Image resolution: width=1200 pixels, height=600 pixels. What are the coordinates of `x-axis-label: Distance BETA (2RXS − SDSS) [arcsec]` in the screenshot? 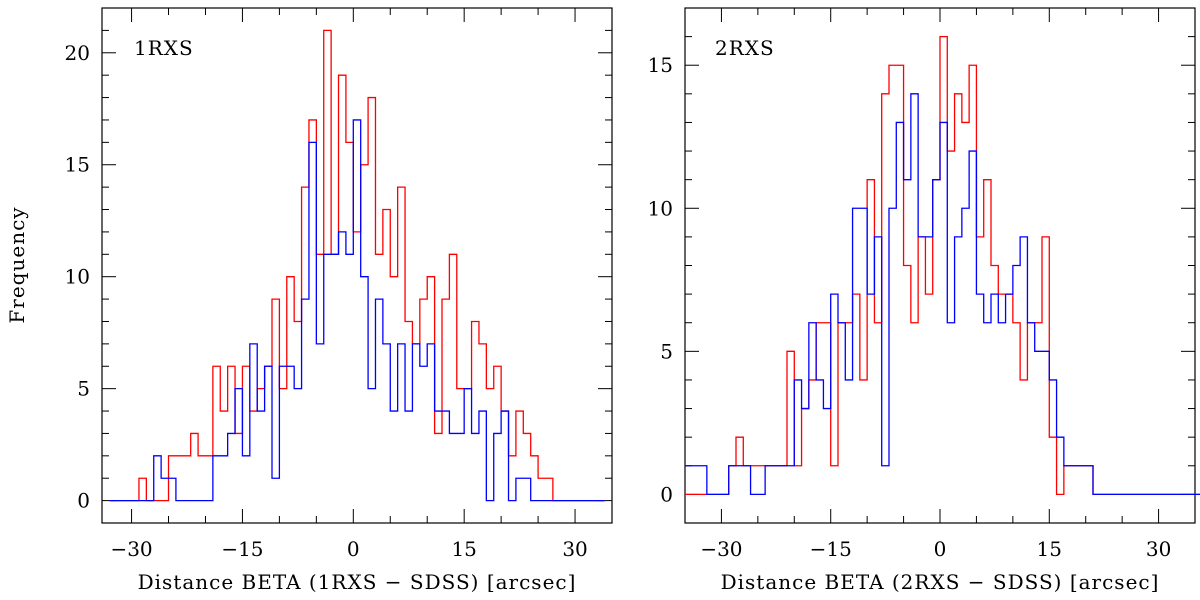 It's located at (940, 582).